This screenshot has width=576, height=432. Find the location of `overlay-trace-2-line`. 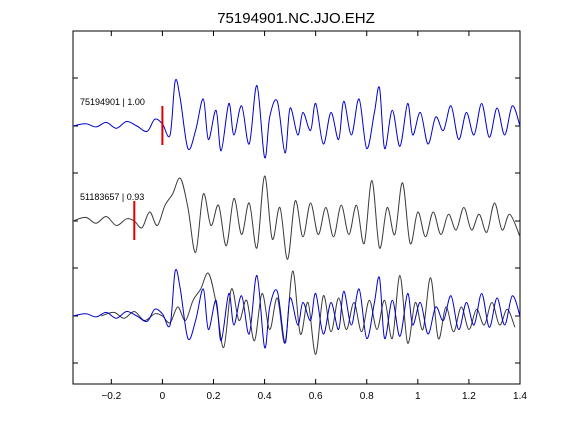

overlay-trace-2-line is located at coordinates (308, 312).